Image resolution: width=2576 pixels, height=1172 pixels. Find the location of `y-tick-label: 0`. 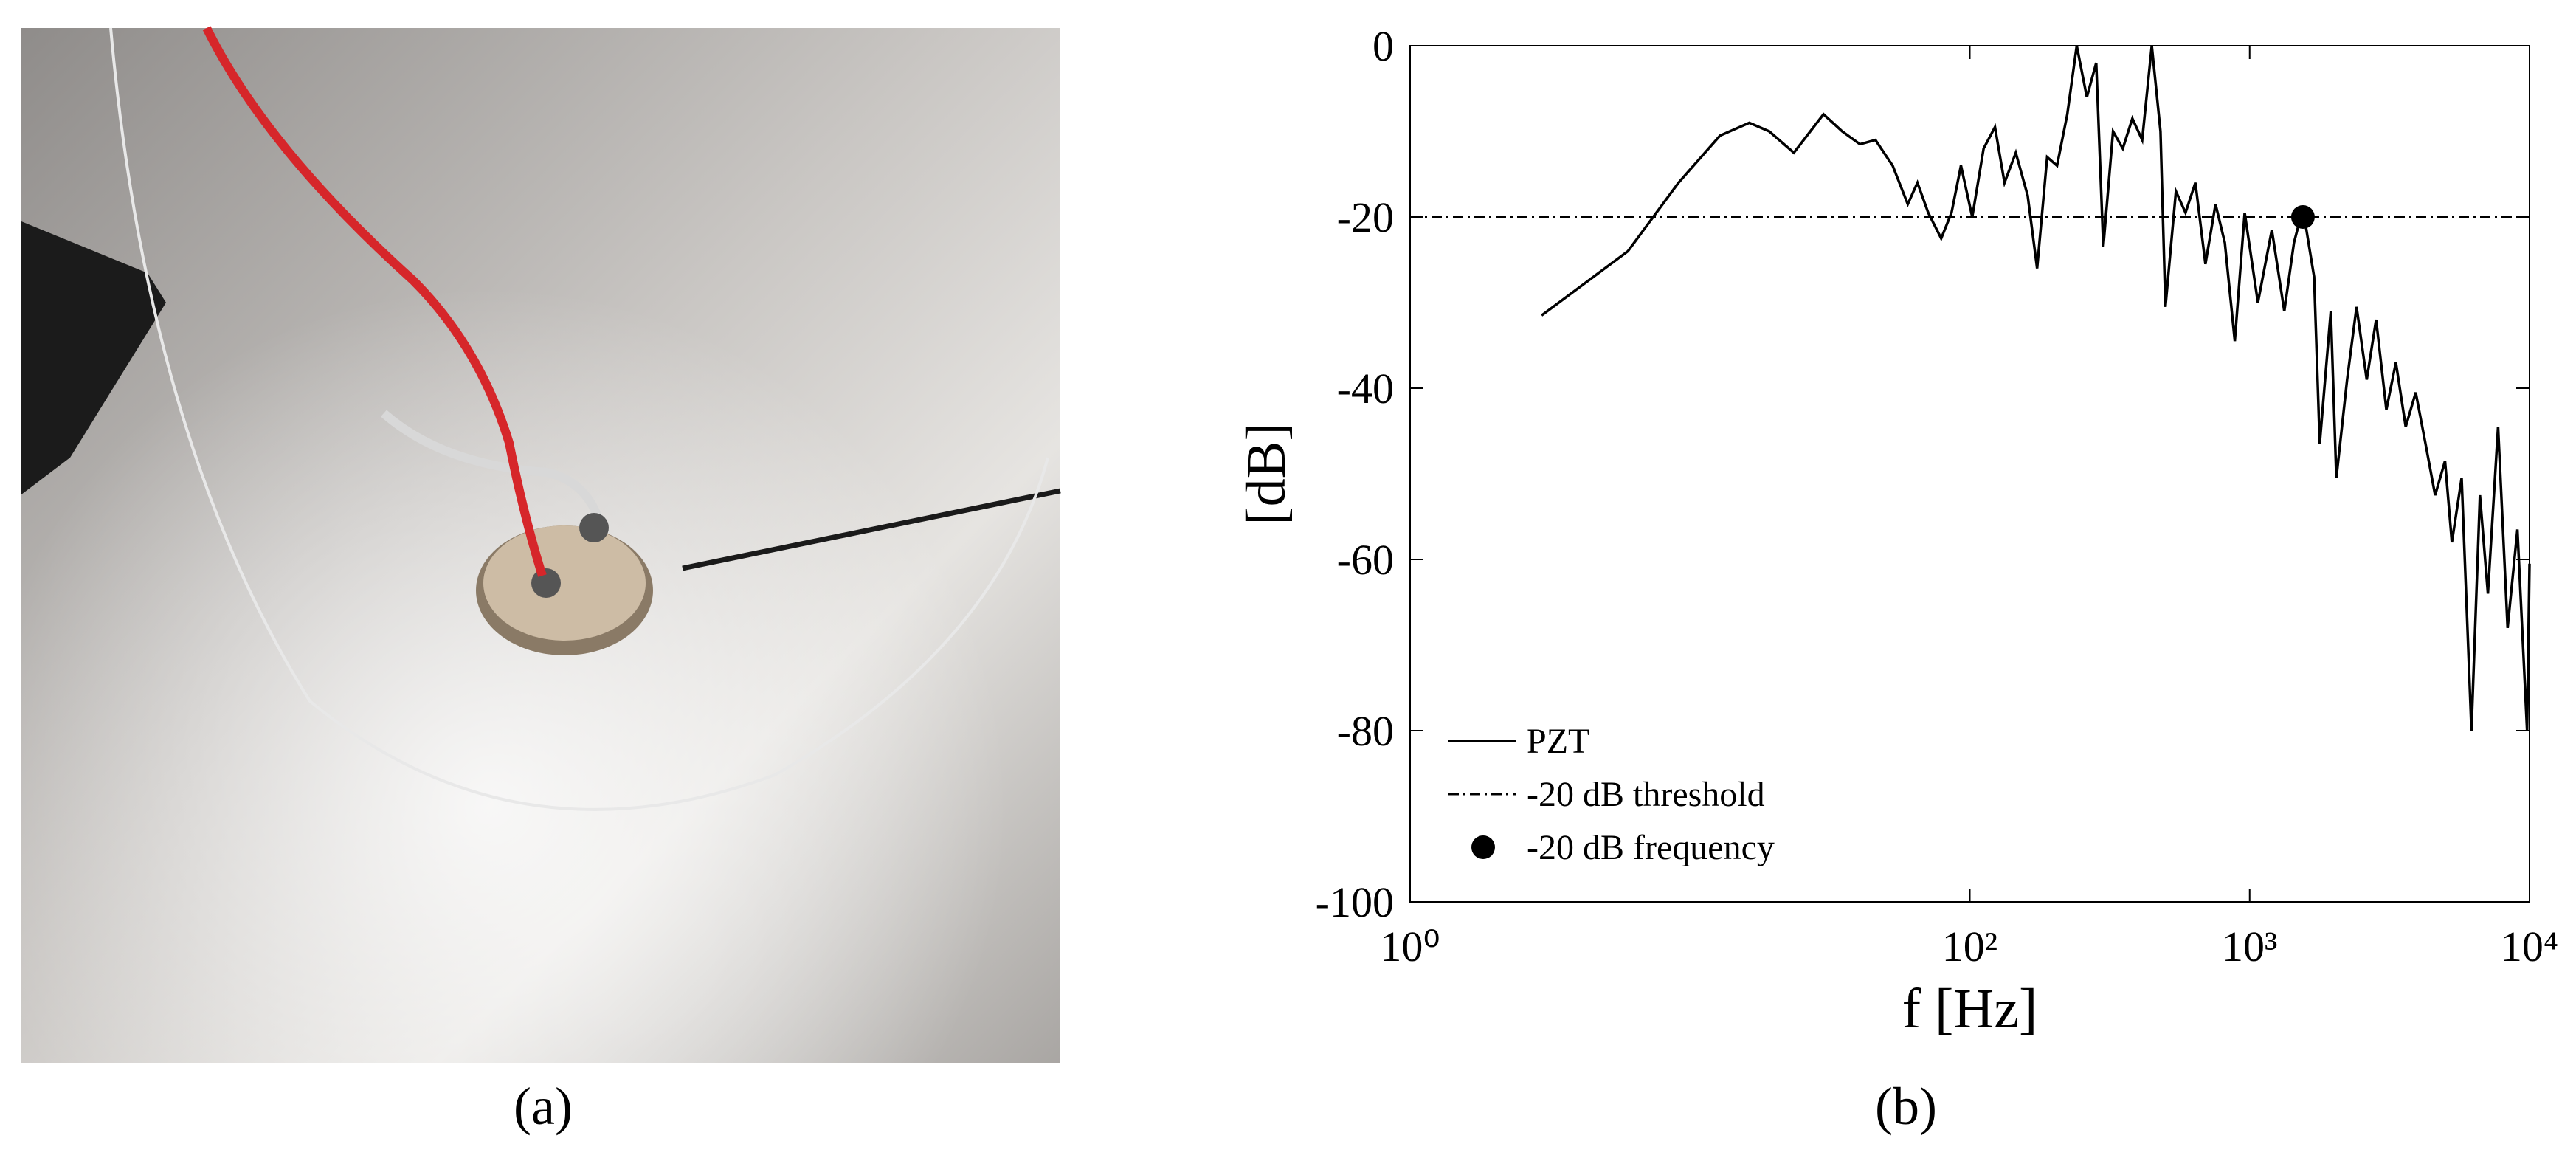

y-tick-label: 0 is located at coordinates (1383, 46).